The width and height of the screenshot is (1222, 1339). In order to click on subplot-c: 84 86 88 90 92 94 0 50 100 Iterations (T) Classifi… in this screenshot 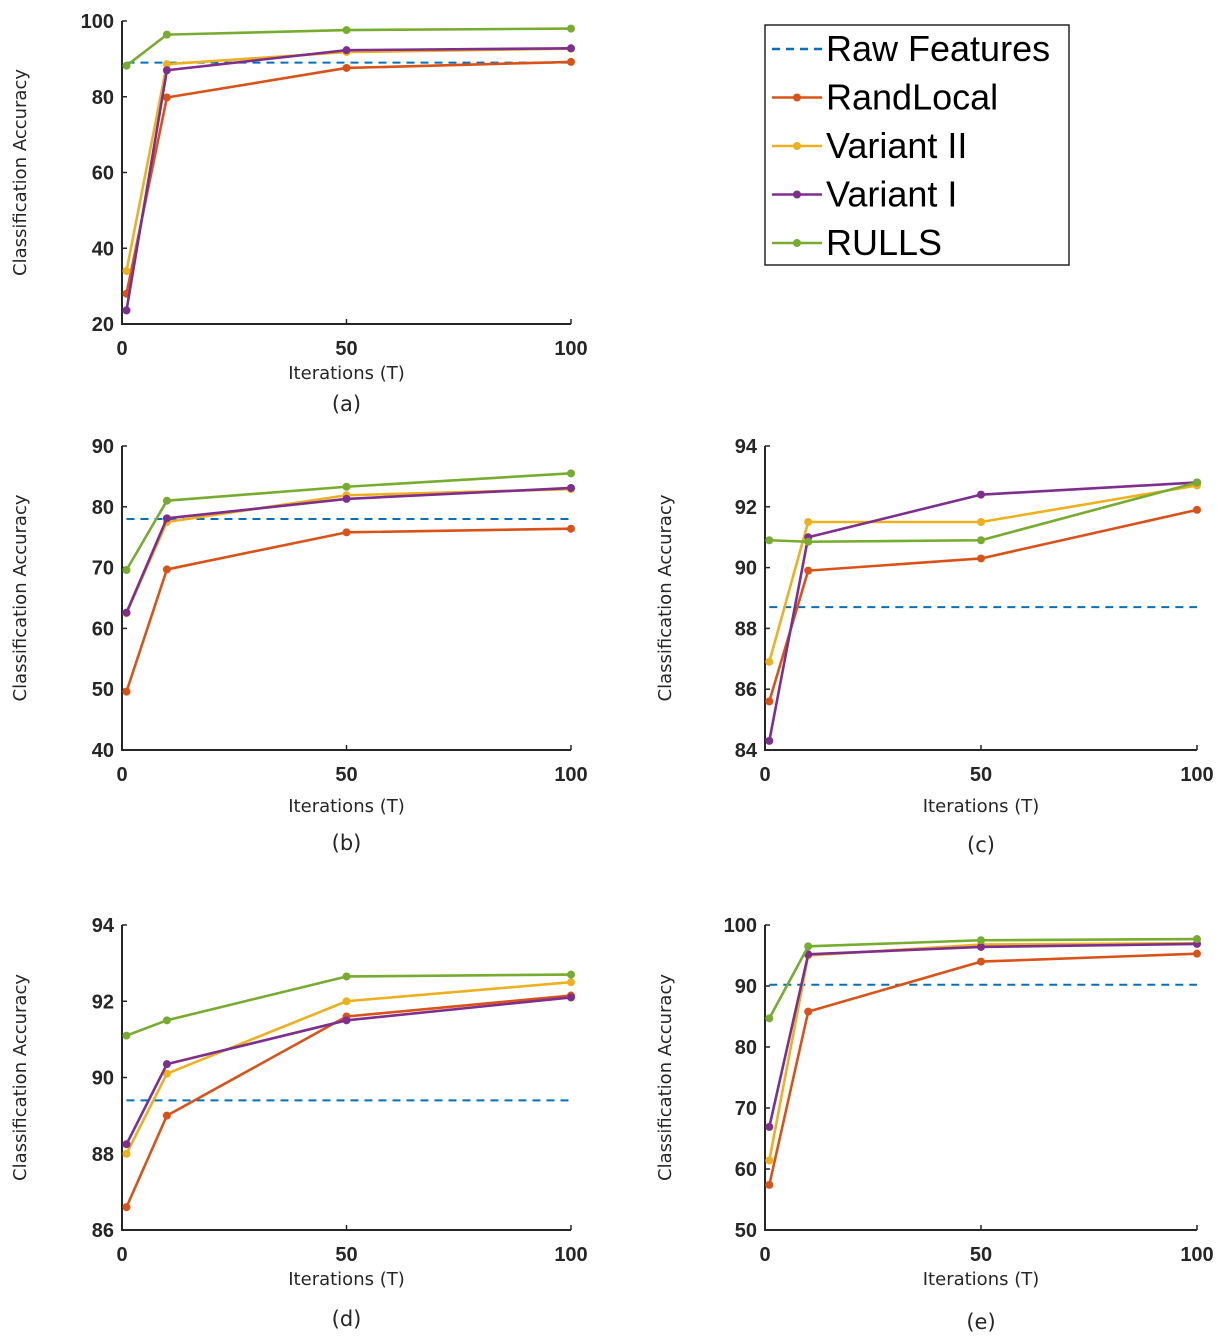, I will do `click(934, 646)`.